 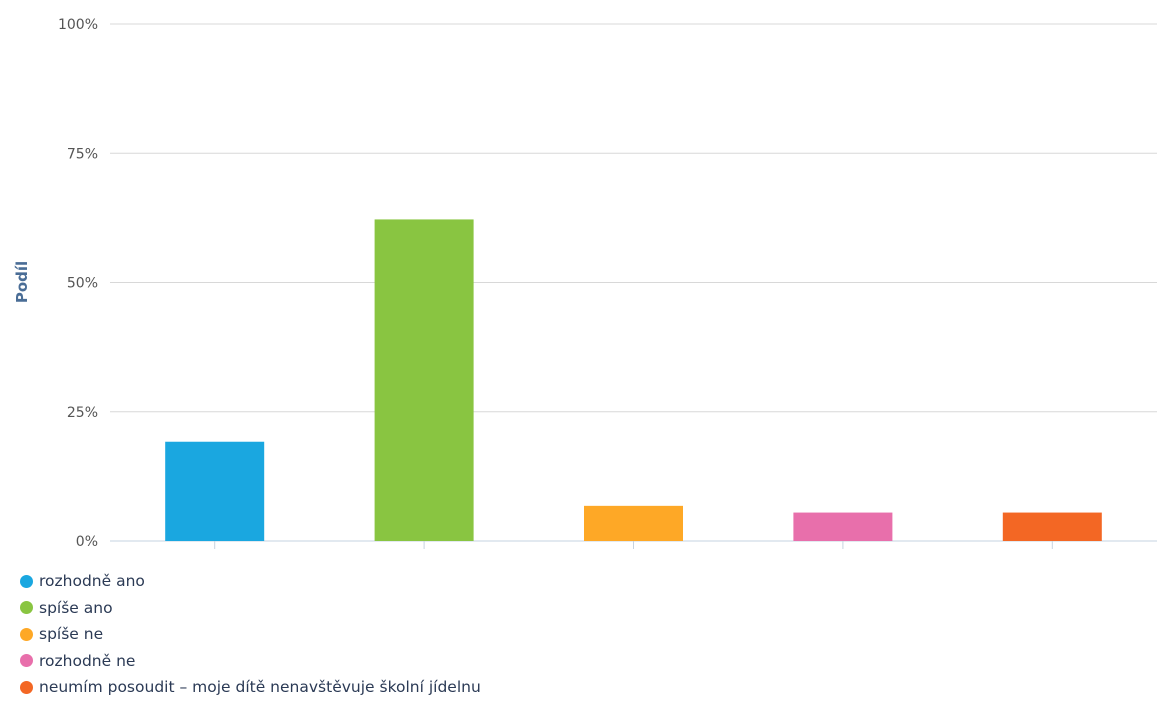 What do you see at coordinates (250, 661) in the screenshot?
I see `legend-item: rozhodně ne` at bounding box center [250, 661].